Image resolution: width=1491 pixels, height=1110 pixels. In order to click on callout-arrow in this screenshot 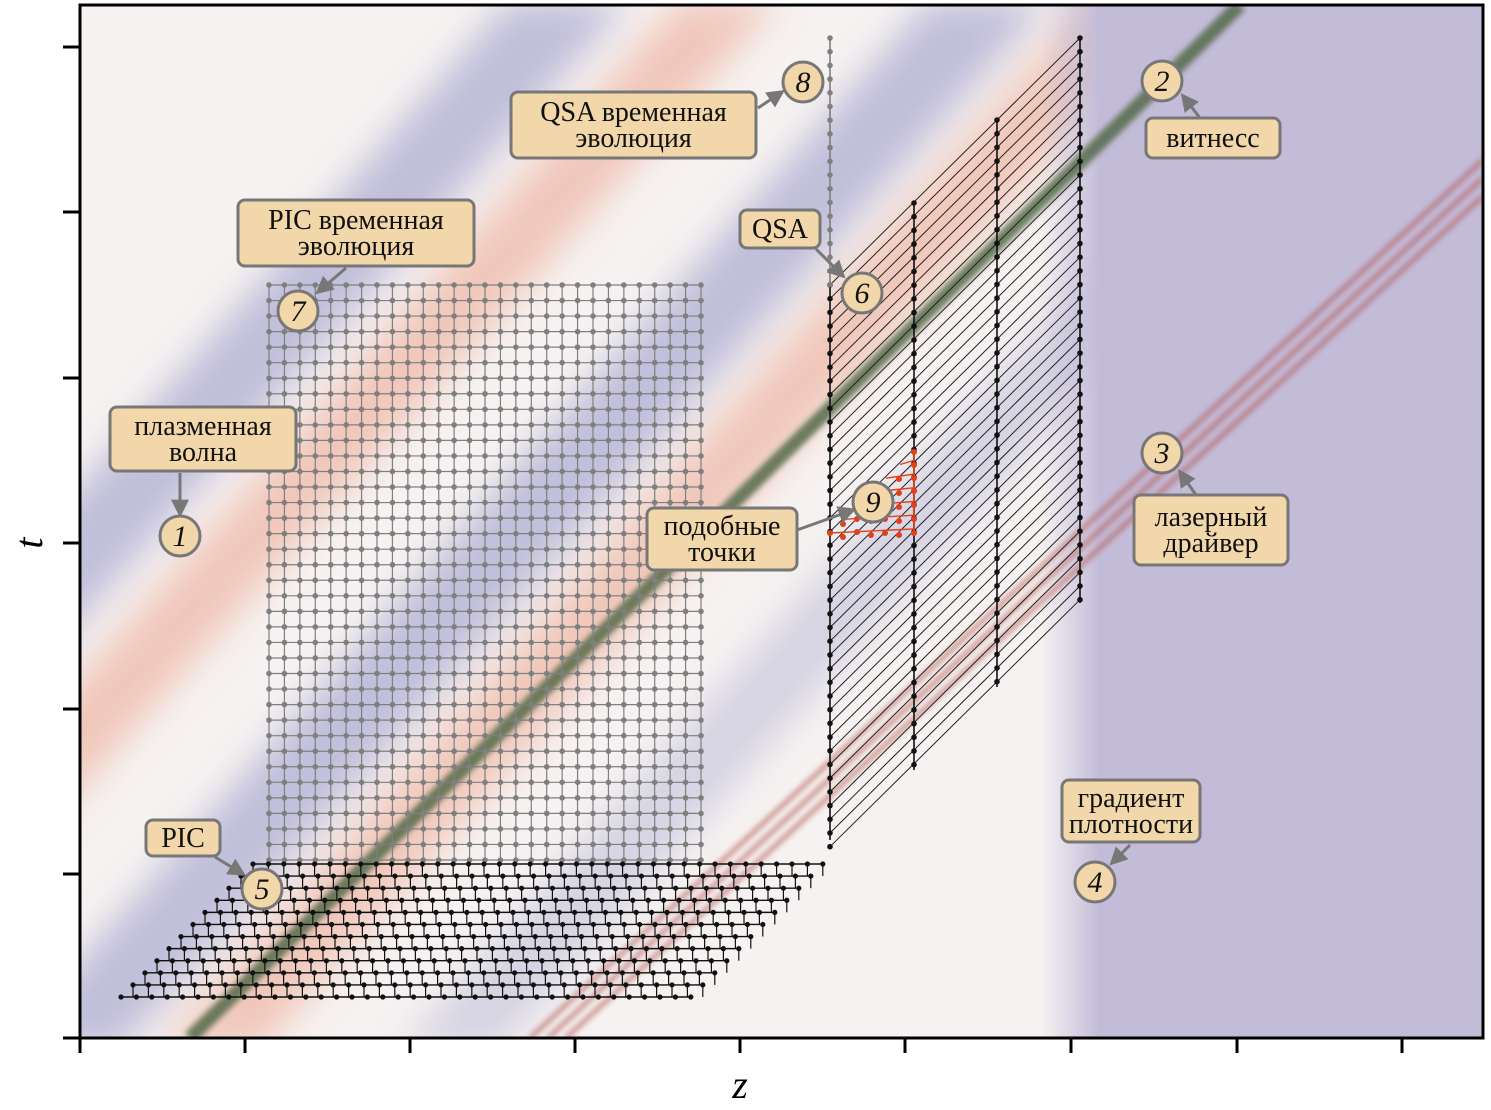, I will do `click(230, 865)`.